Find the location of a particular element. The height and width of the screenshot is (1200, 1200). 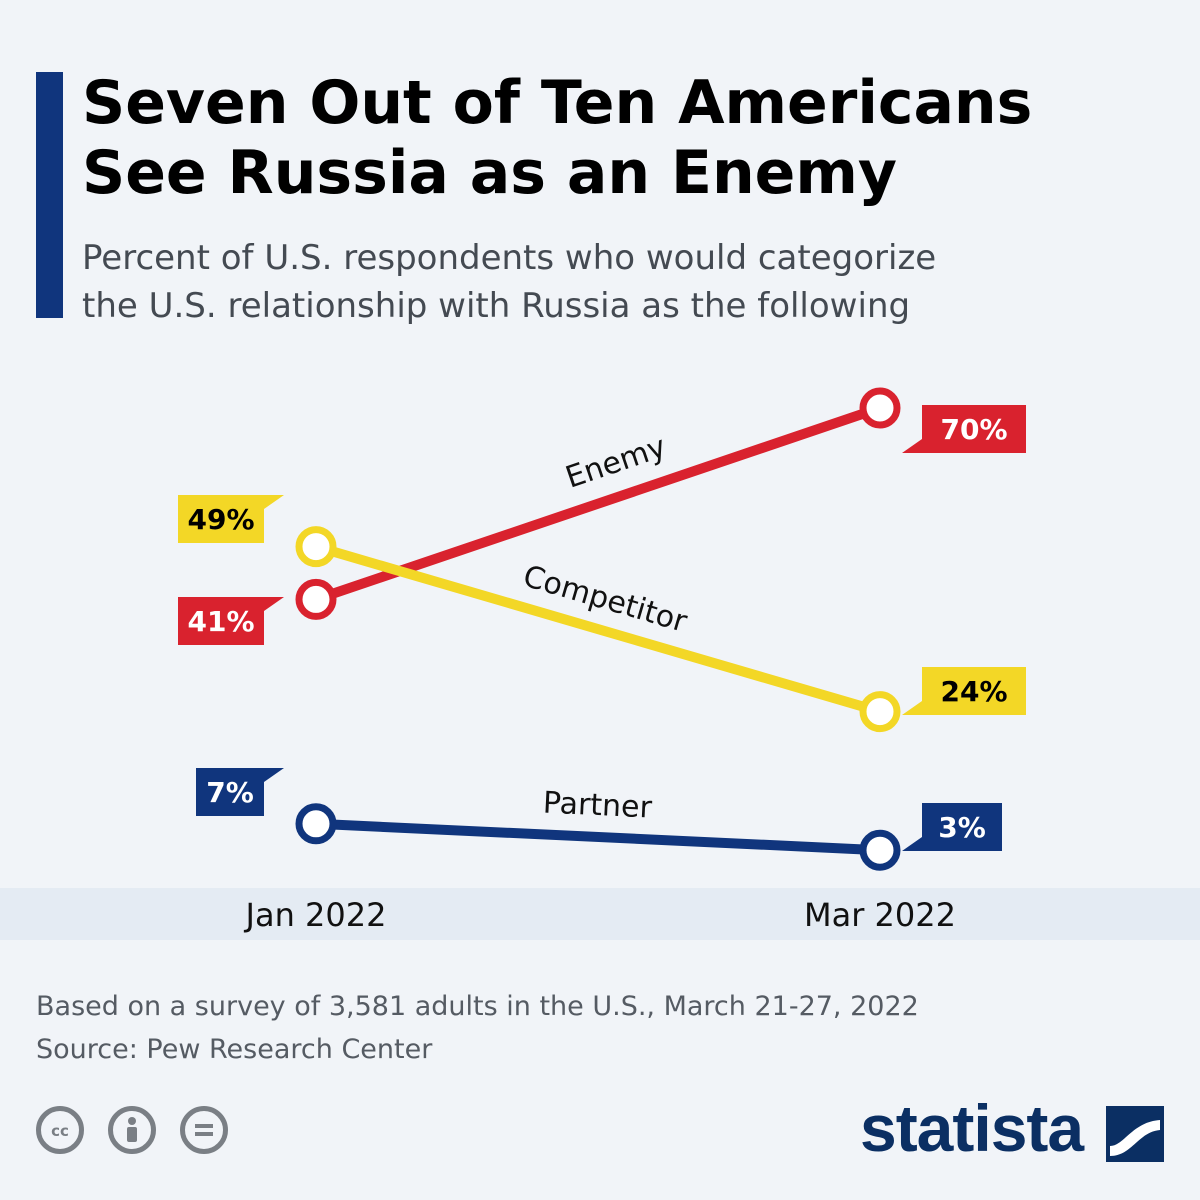

enemy-data-label-1: 41% is located at coordinates (220, 621).